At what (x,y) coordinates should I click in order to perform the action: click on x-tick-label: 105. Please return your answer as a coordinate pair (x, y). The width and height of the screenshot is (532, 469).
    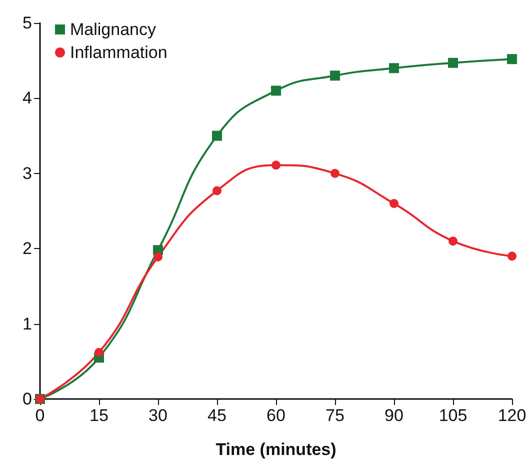
    Looking at the image, I should click on (453, 415).